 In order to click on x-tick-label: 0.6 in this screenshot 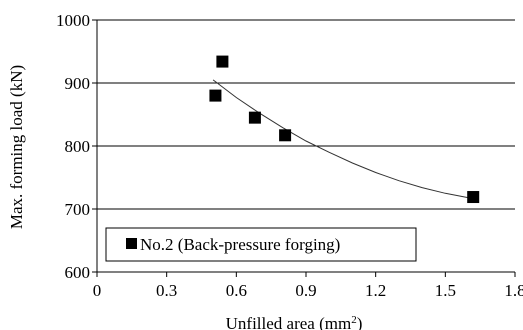, I will do `click(236, 290)`.